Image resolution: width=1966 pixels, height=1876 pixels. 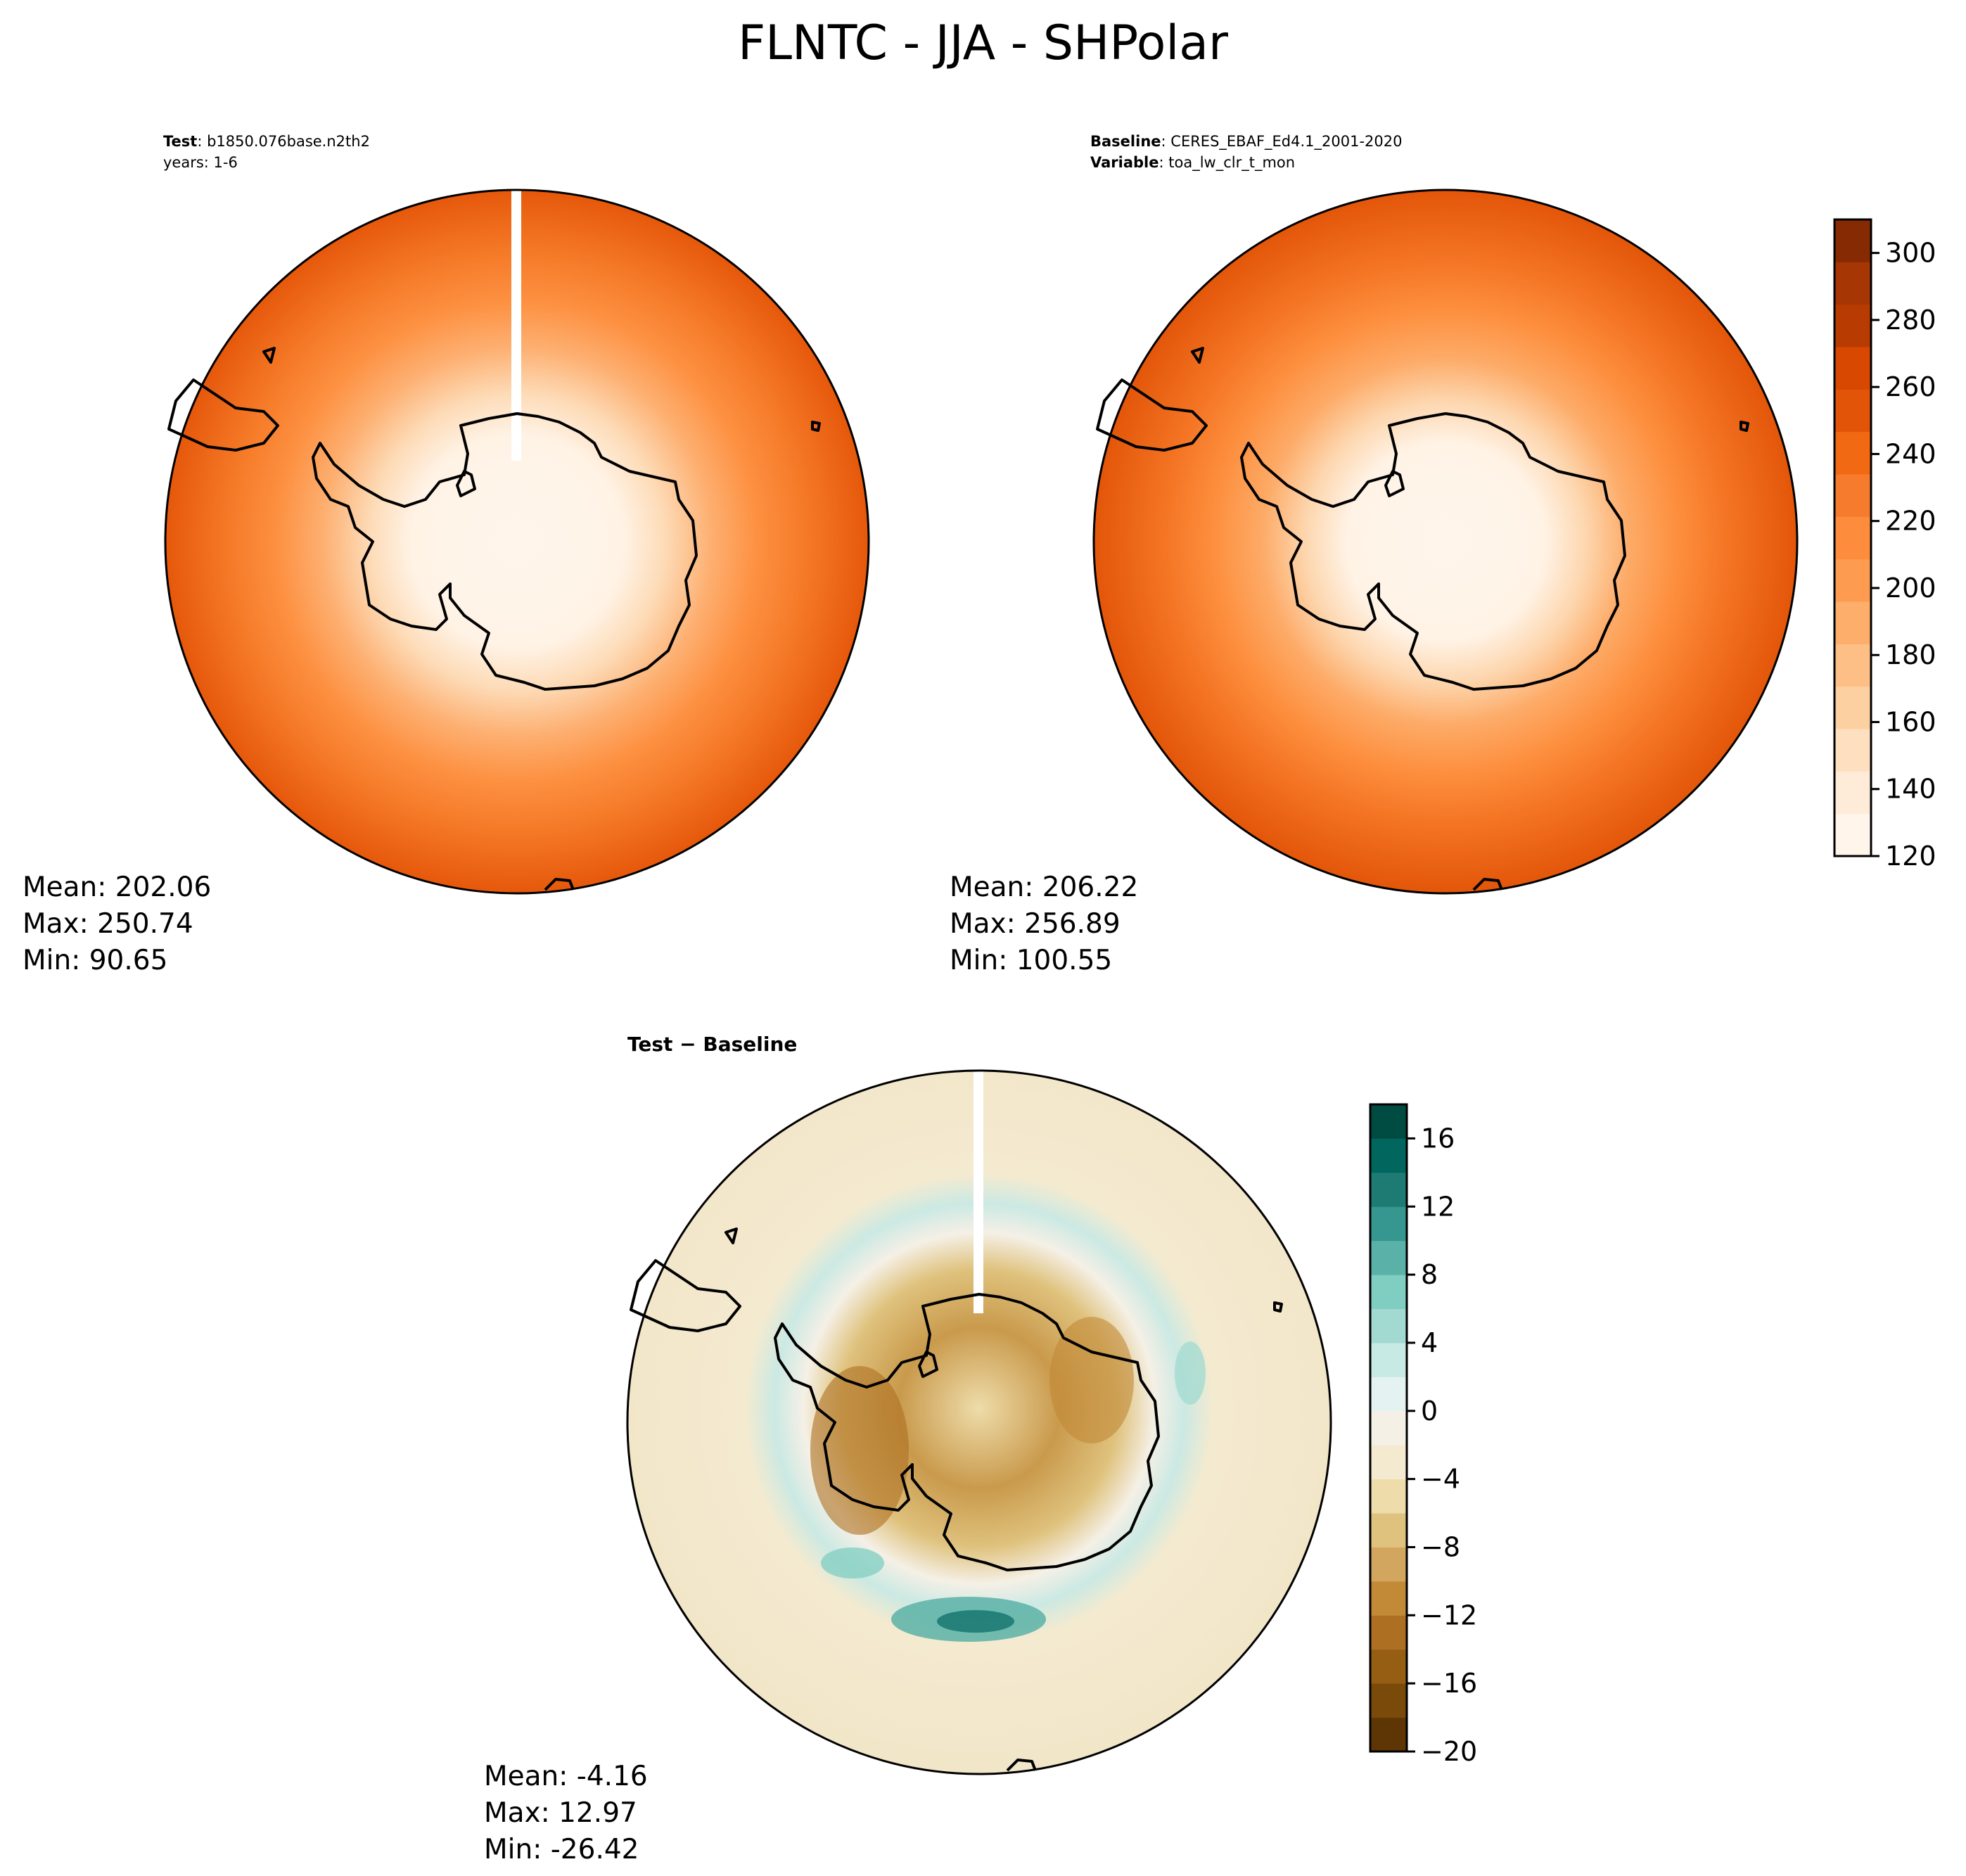 What do you see at coordinates (516, 325) in the screenshot?
I see `test-data-gap` at bounding box center [516, 325].